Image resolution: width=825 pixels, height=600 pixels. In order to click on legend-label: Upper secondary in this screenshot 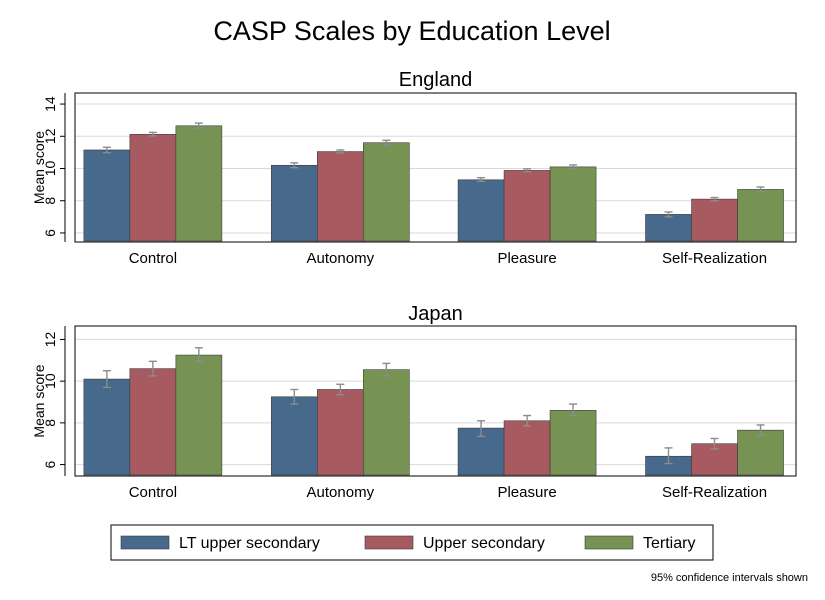, I will do `click(484, 543)`.